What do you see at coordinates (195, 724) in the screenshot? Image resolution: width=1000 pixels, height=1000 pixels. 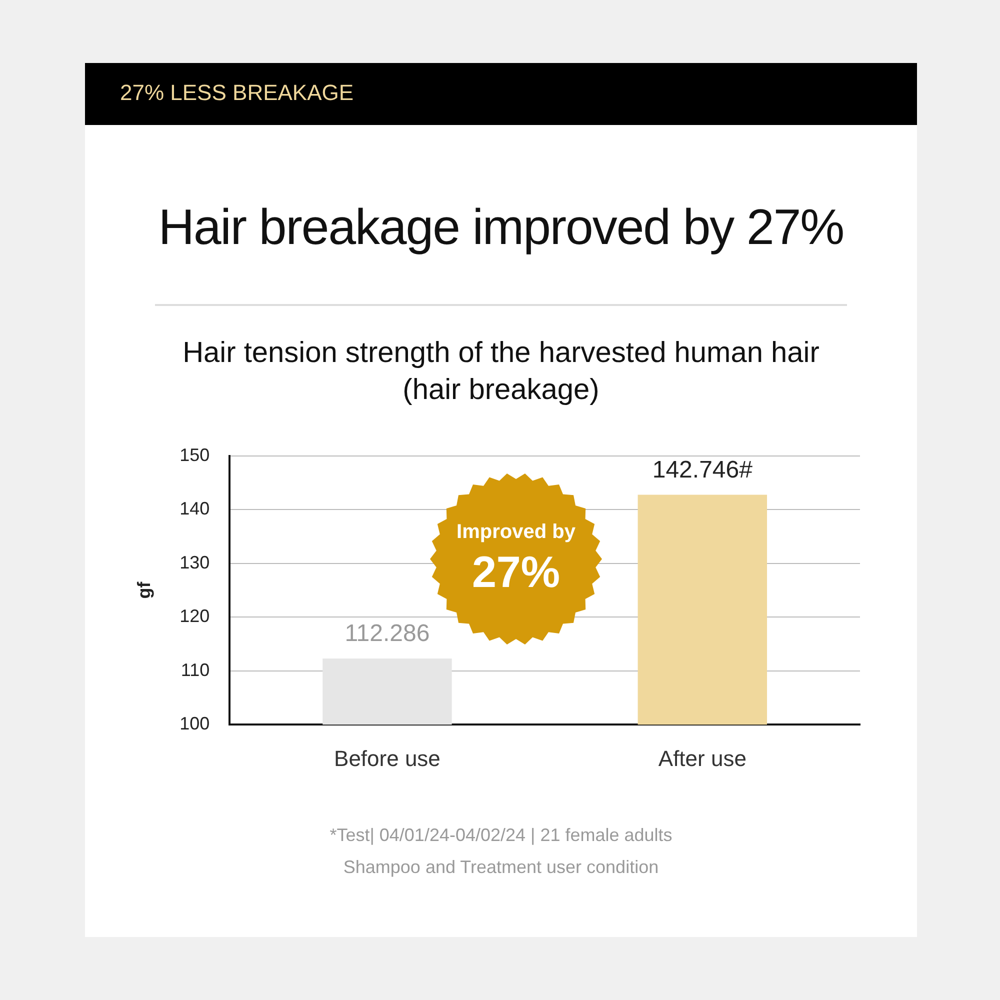 I see `y-tick-label: 100` at bounding box center [195, 724].